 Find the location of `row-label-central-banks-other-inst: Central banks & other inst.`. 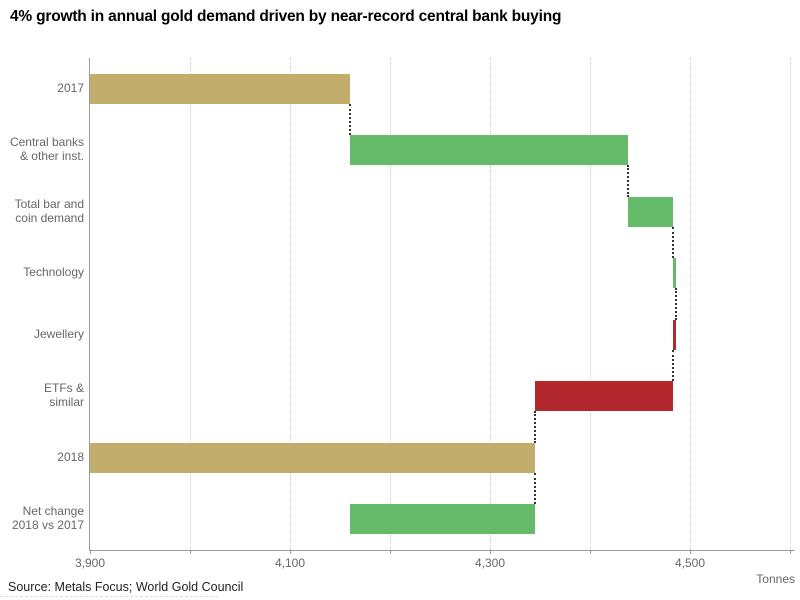

row-label-central-banks-other-inst: Central banks & other inst. is located at coordinates (42, 149).